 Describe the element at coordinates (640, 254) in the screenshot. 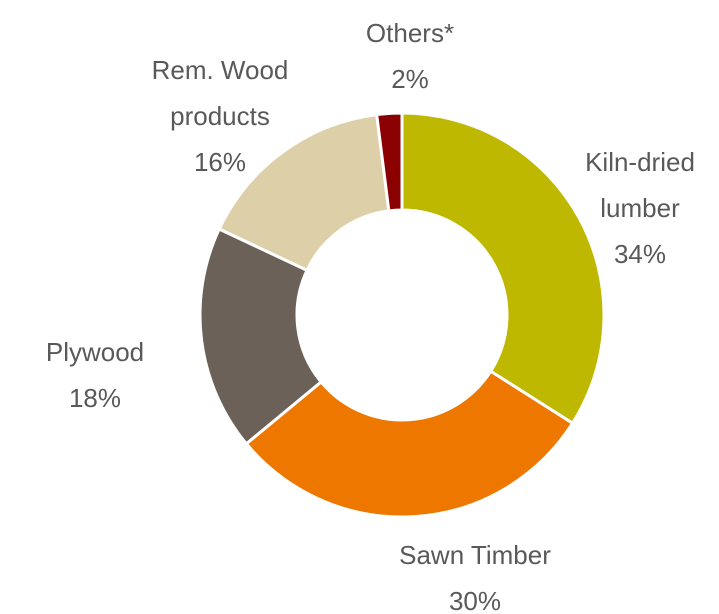

I see `value-label: 34%` at that location.